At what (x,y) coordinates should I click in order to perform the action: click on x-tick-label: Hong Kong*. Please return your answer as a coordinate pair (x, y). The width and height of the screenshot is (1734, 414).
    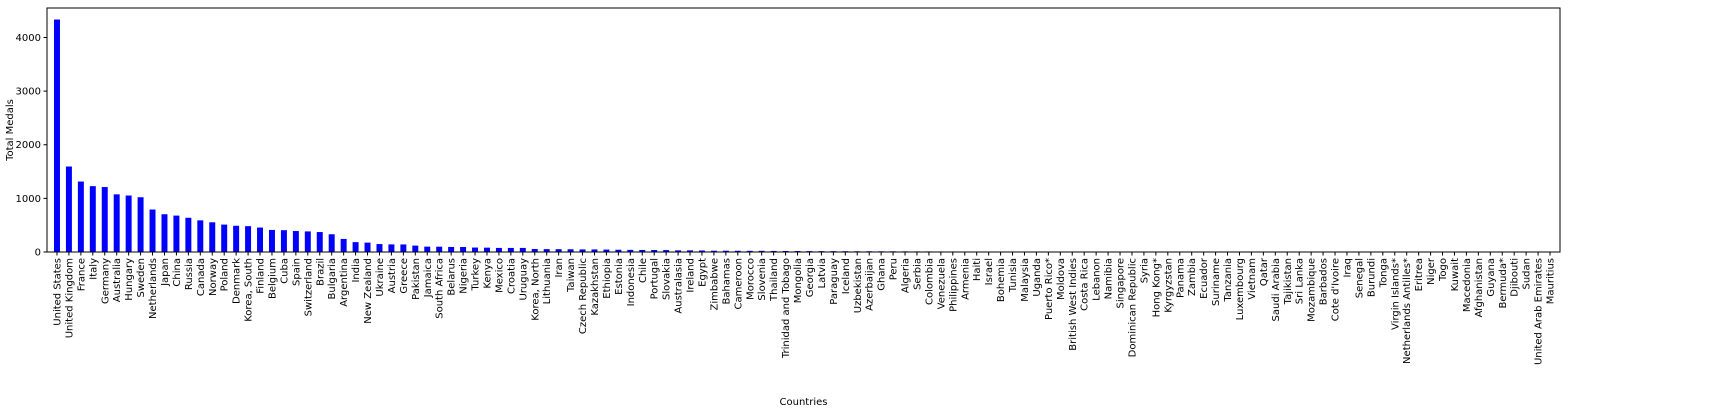
    Looking at the image, I should click on (1156, 287).